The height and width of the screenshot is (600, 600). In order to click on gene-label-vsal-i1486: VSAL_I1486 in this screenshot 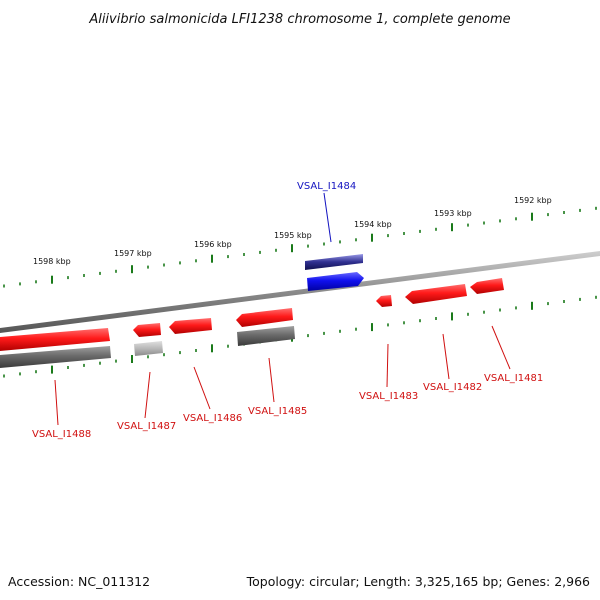, I will do `click(212, 418)`.